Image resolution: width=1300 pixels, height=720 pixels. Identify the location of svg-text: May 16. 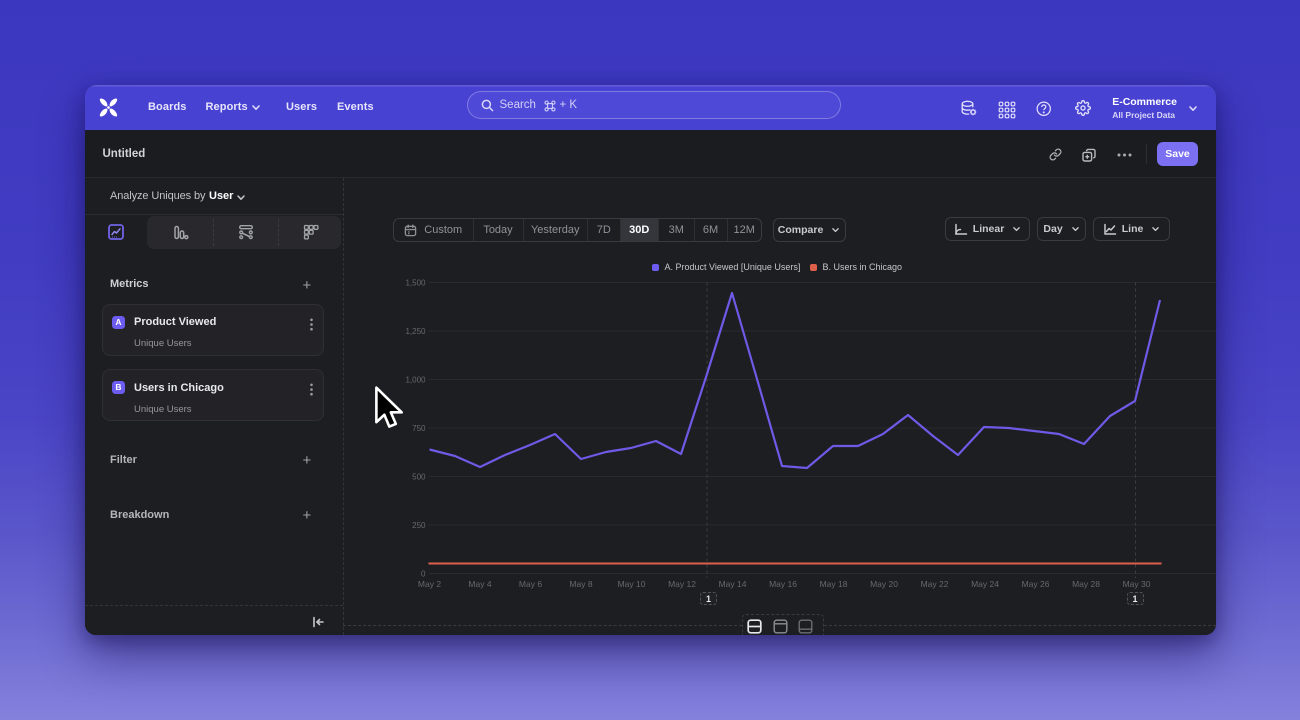
(783, 584).